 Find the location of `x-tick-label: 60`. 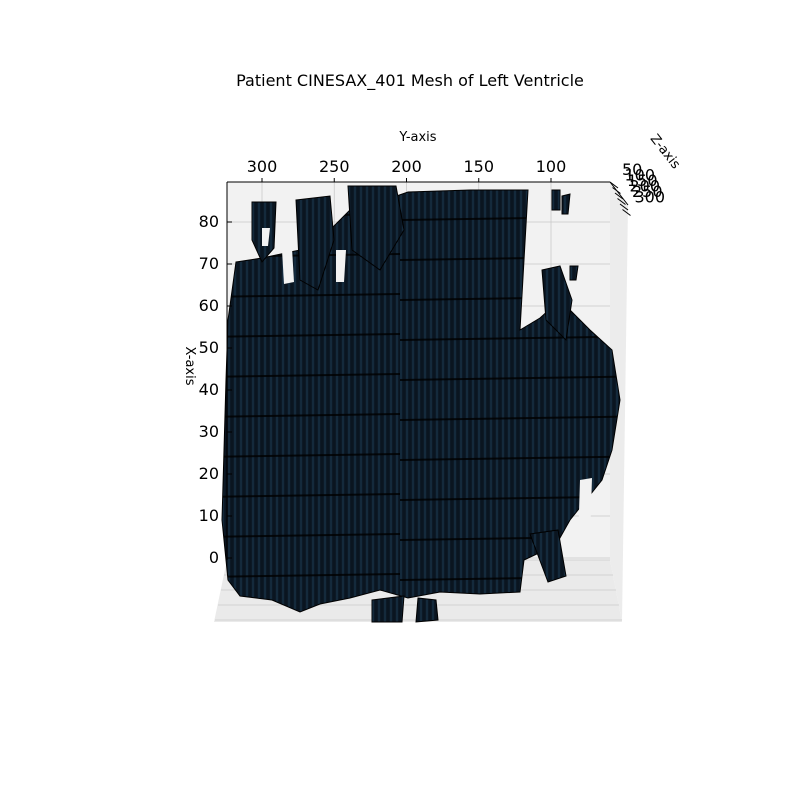

x-tick-label: 60 is located at coordinates (209, 305).